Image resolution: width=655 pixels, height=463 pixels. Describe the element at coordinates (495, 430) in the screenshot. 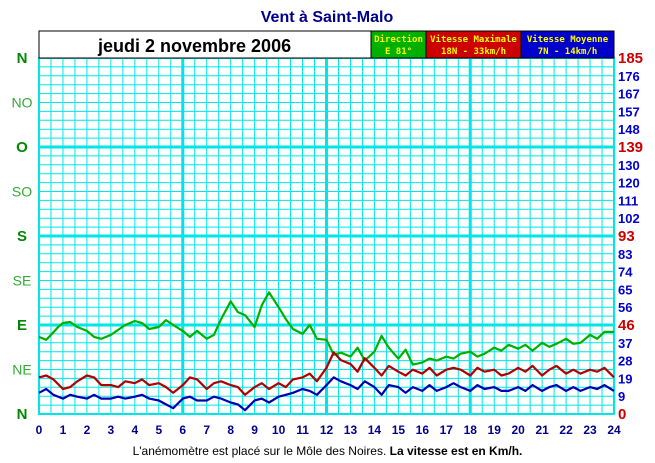

I see `hour-tick-label: 19` at that location.